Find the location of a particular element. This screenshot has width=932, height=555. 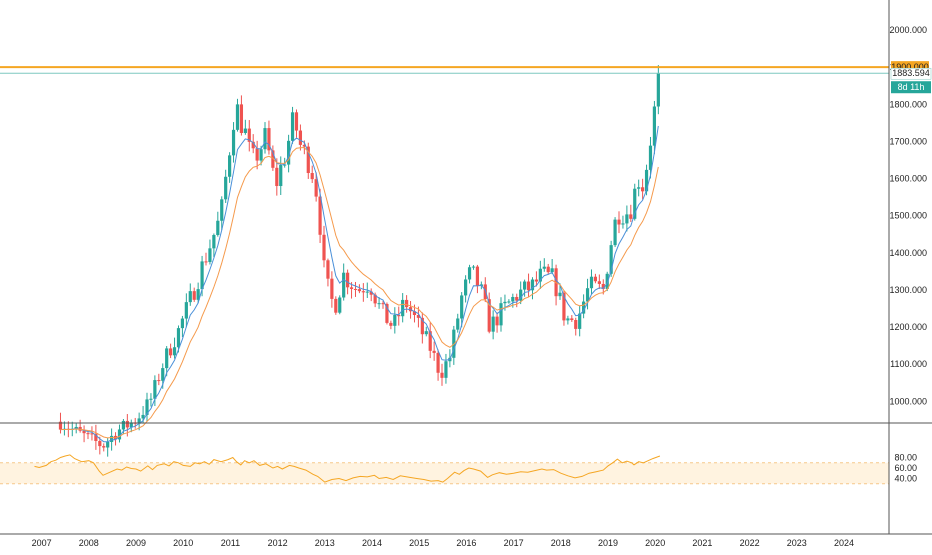

horizontal-level-label: 1900.000 is located at coordinates (910, 67).